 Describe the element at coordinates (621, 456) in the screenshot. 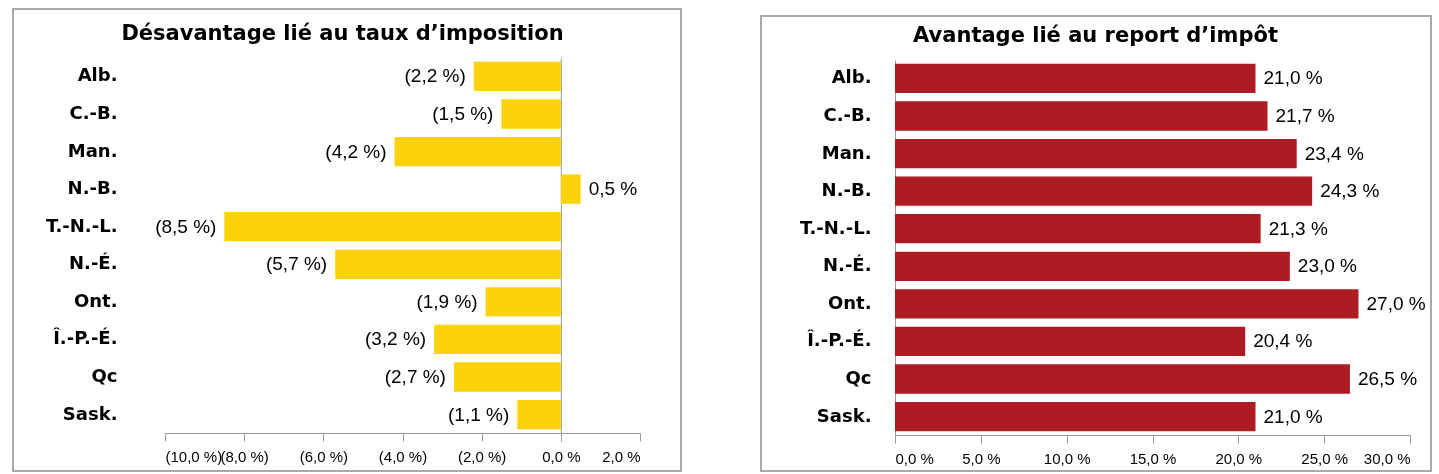

I see `x-tick-label: 2,0 %` at that location.